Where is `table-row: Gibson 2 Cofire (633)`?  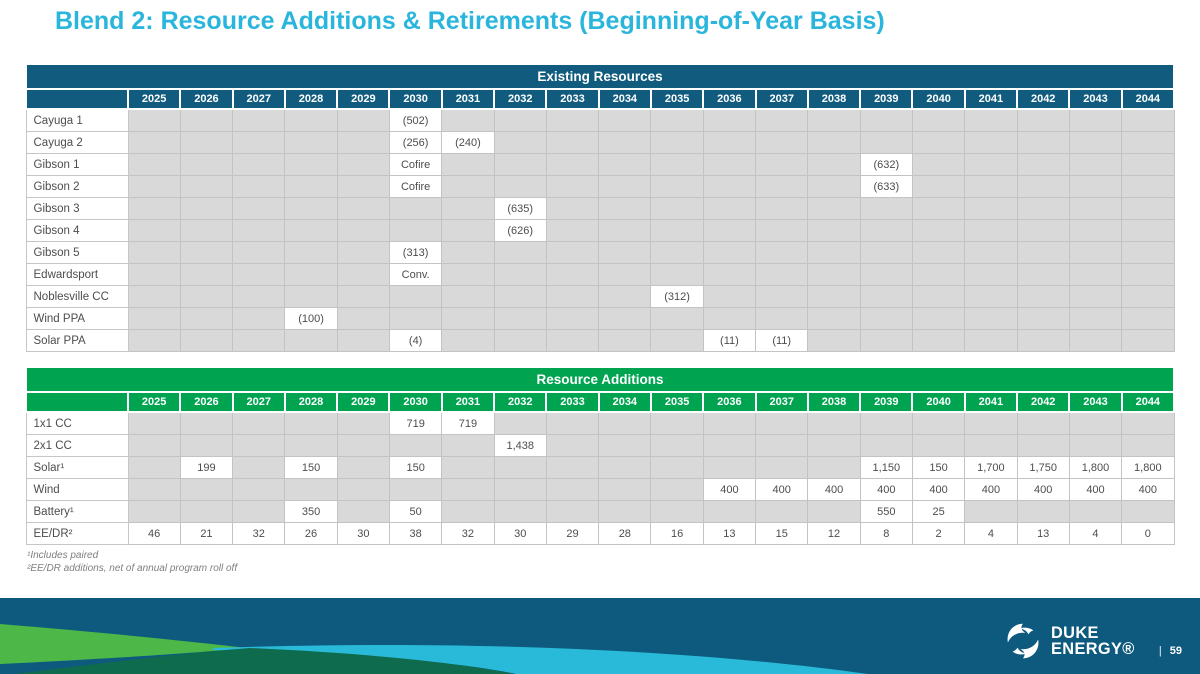 table-row: Gibson 2 Cofire (633) is located at coordinates (600, 186).